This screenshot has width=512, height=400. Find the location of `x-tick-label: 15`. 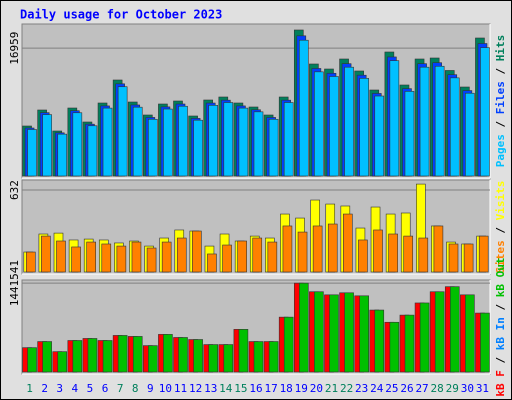

x-tick-label: 15 is located at coordinates (240, 388).